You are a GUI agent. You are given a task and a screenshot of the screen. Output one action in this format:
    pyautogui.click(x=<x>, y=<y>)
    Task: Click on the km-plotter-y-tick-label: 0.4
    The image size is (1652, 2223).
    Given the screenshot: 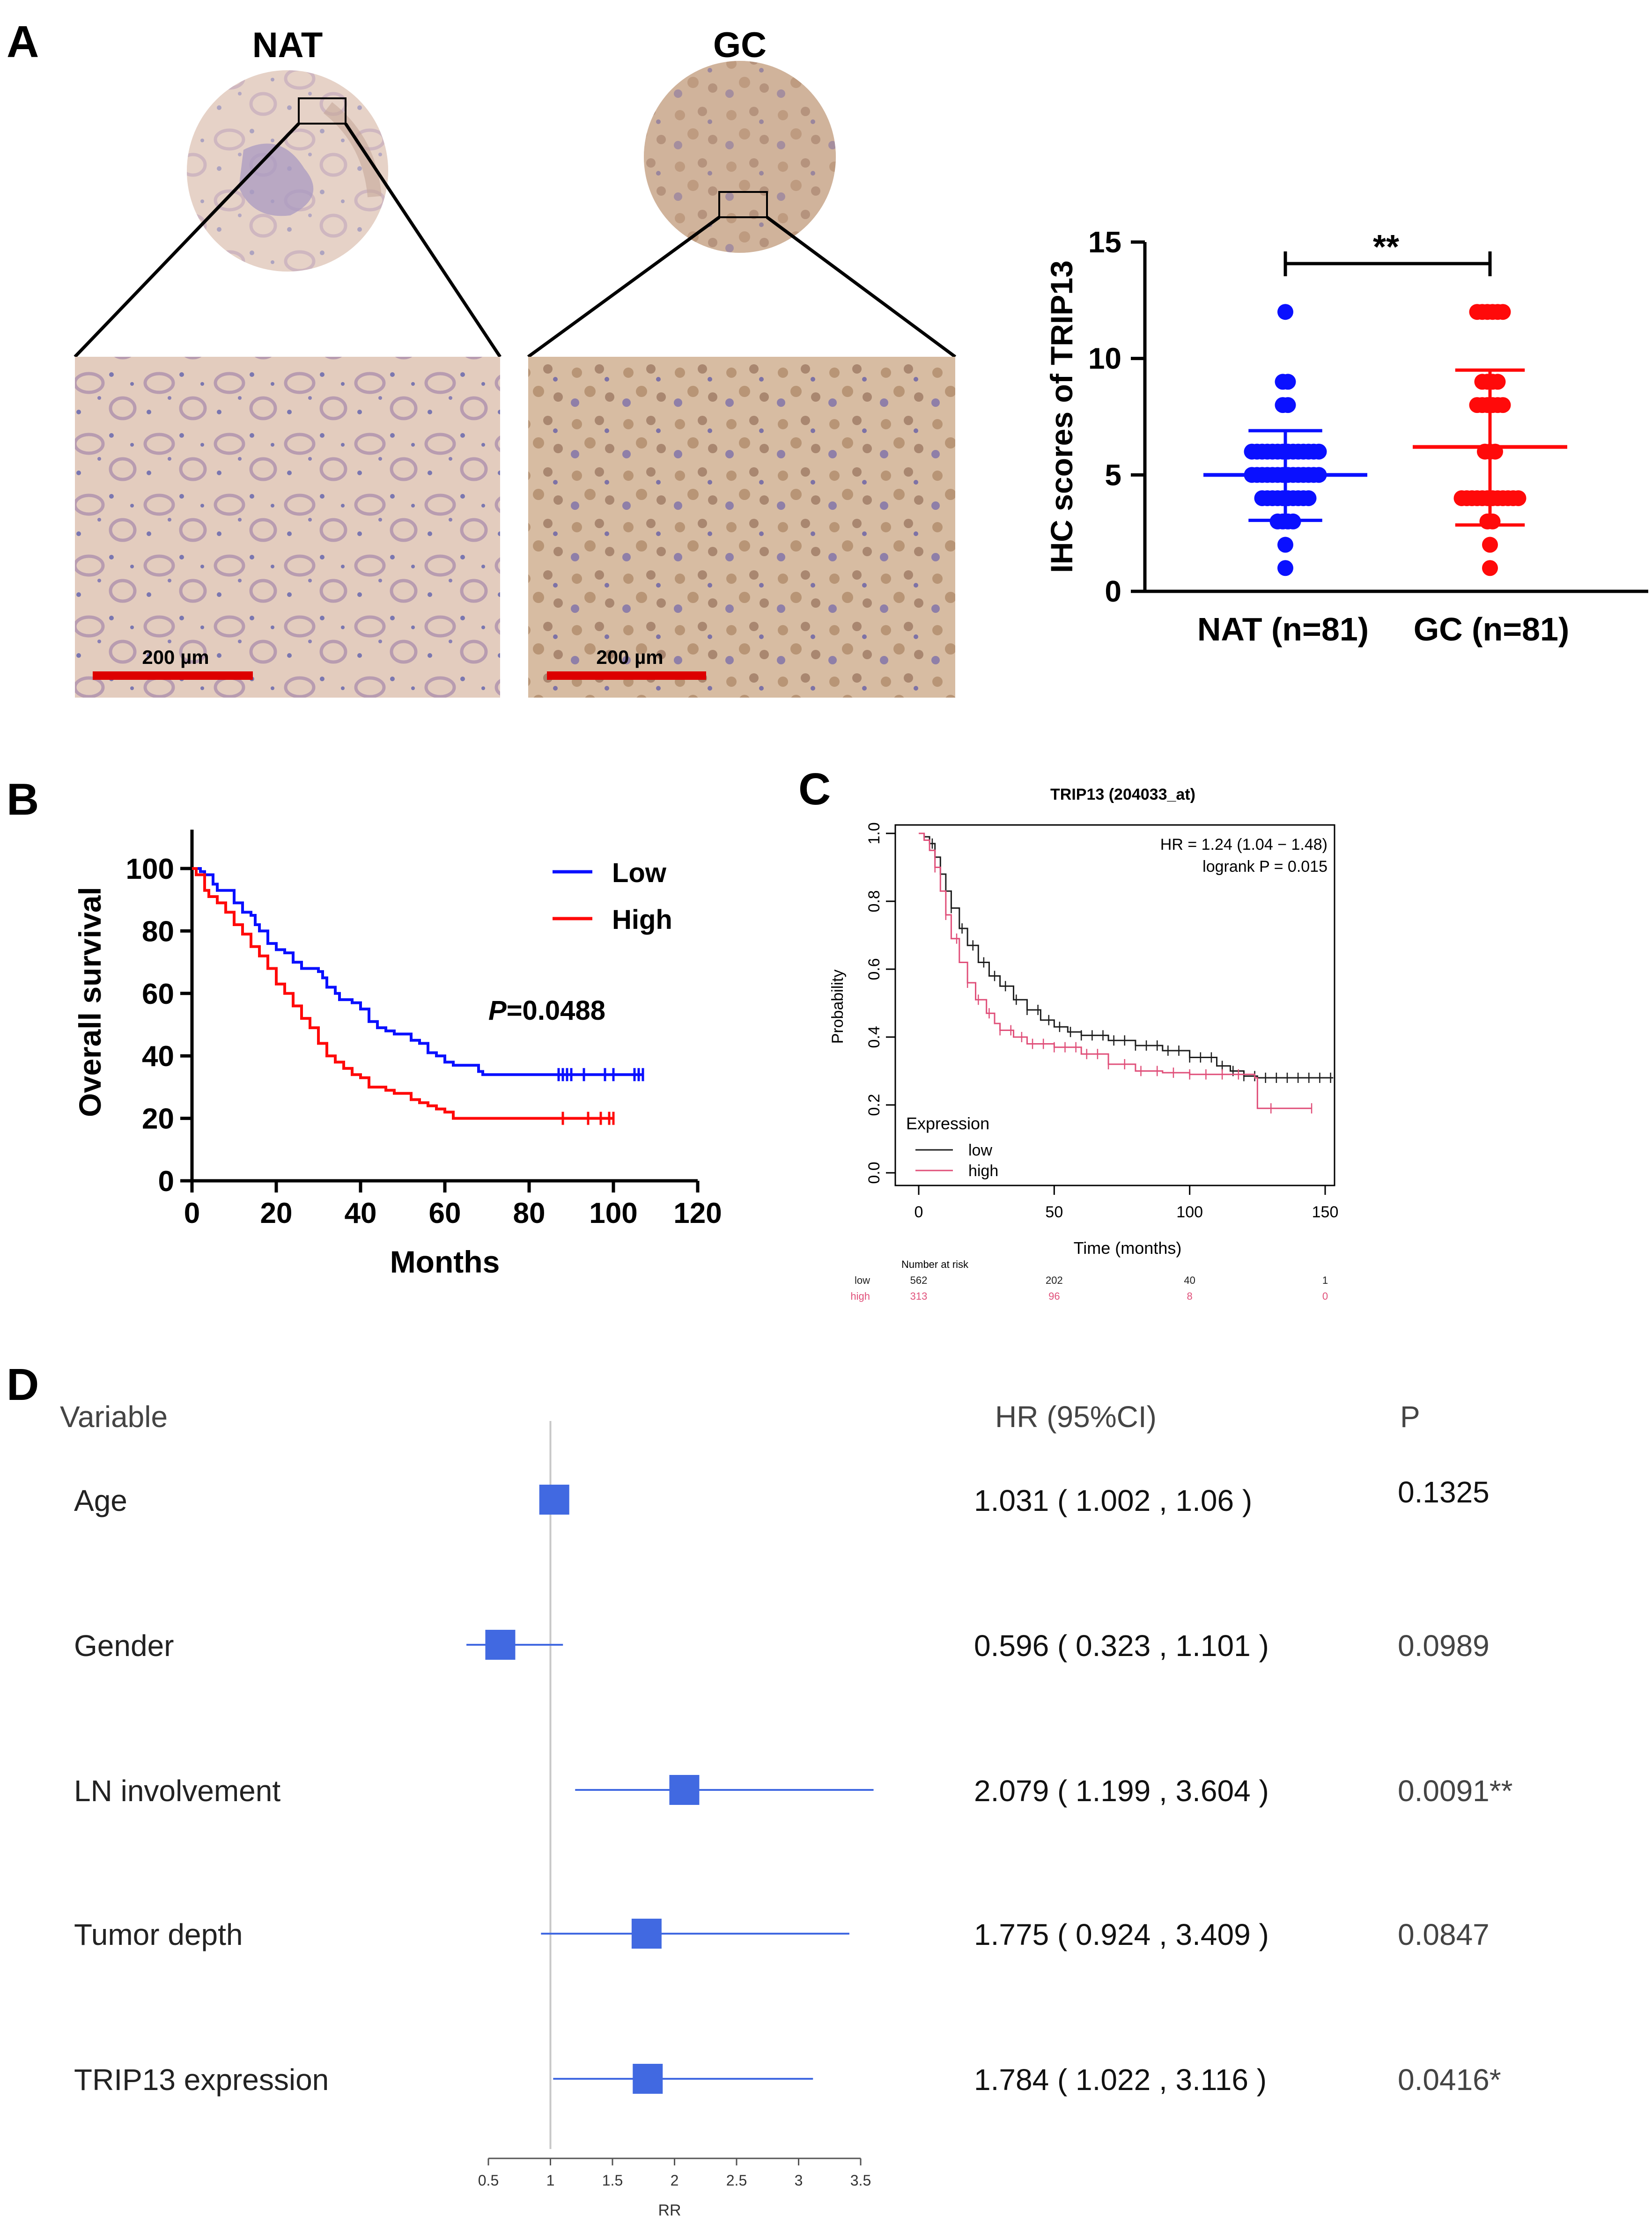 What is the action you would take?
    pyautogui.click(x=874, y=1037)
    